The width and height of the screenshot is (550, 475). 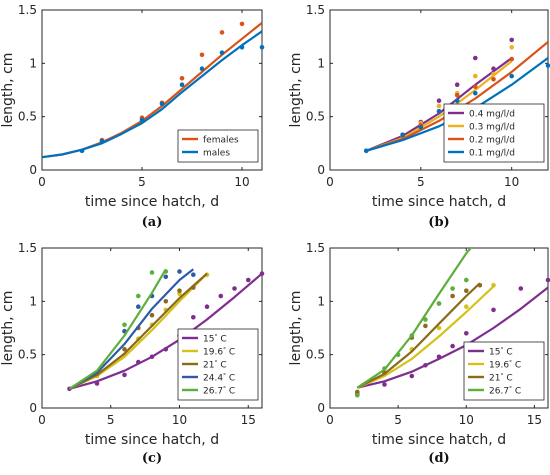 I want to click on x-tick-label: 5, so click(x=142, y=182).